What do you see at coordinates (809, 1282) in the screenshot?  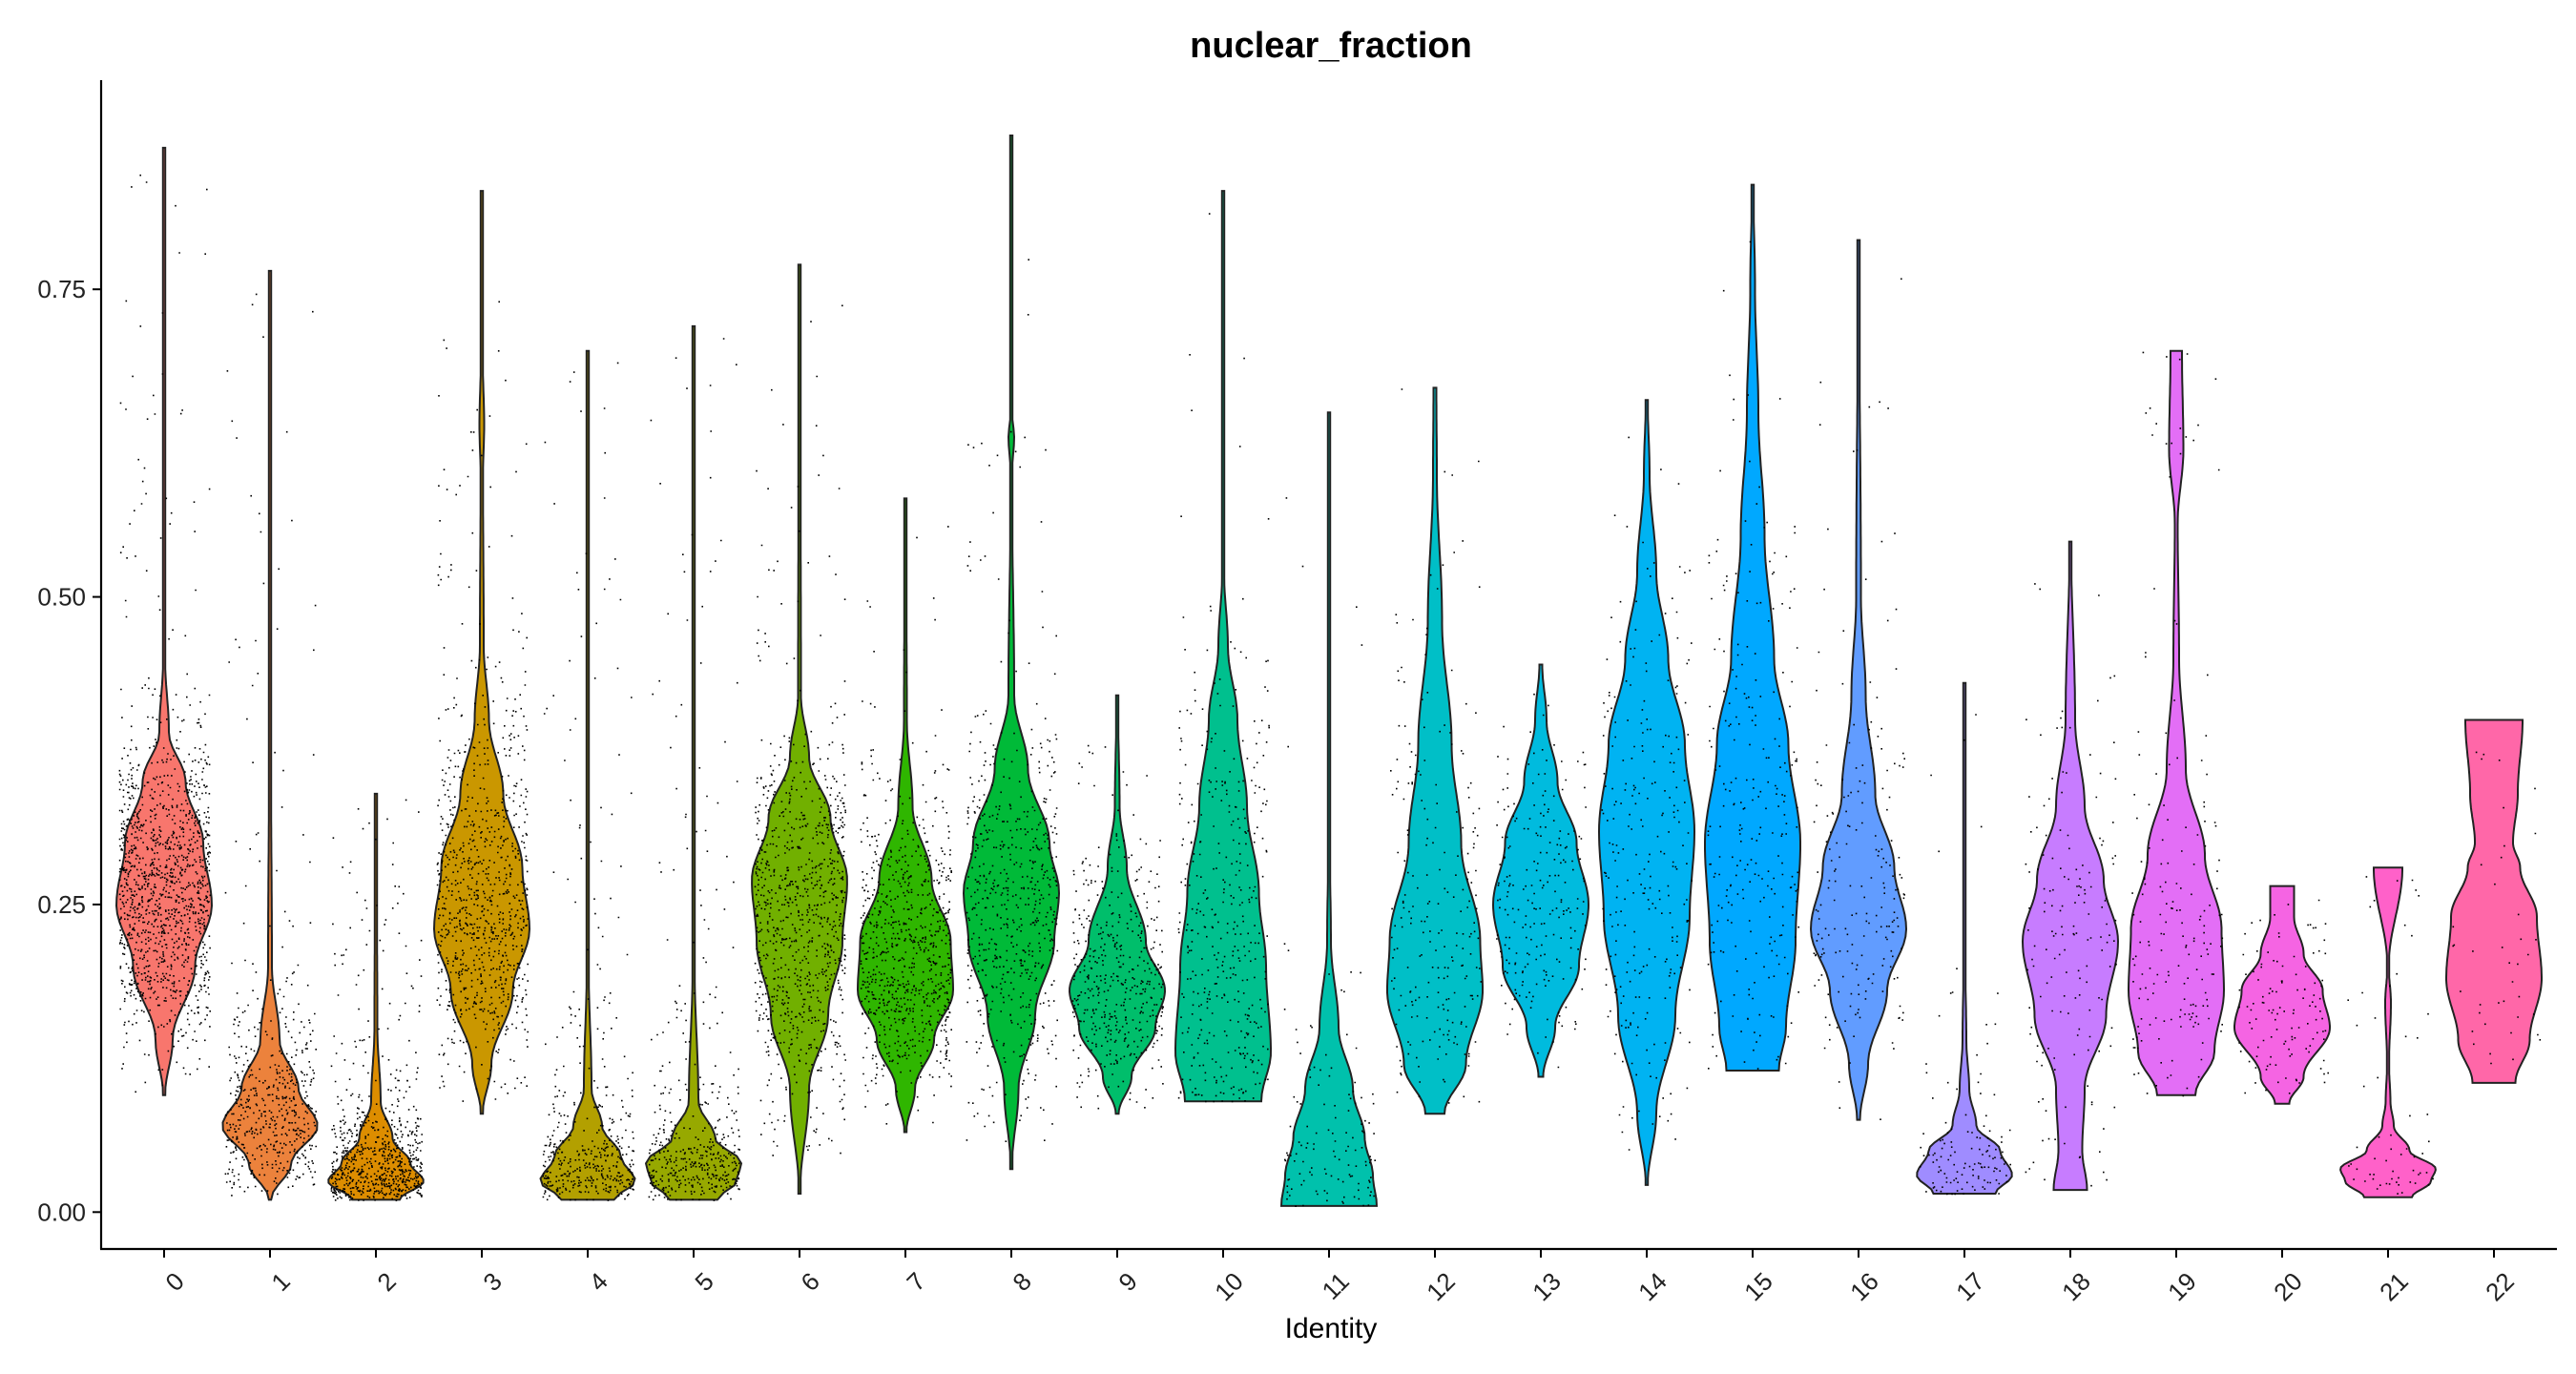 I see `x-tick-label: 6` at bounding box center [809, 1282].